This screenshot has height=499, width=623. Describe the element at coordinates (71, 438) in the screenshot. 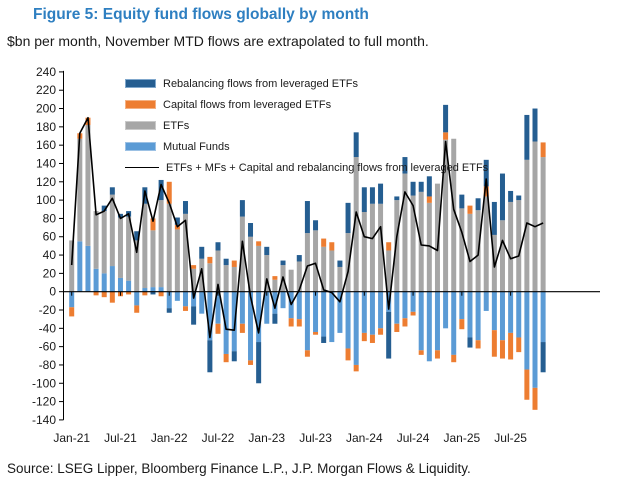

I see `x-axis-label: Jan-21` at that location.